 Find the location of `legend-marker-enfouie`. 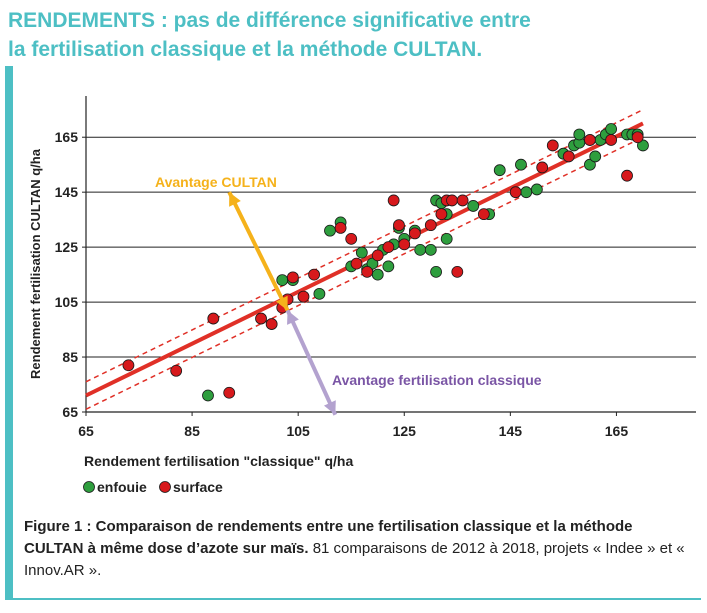

legend-marker-enfouie is located at coordinates (89, 487).